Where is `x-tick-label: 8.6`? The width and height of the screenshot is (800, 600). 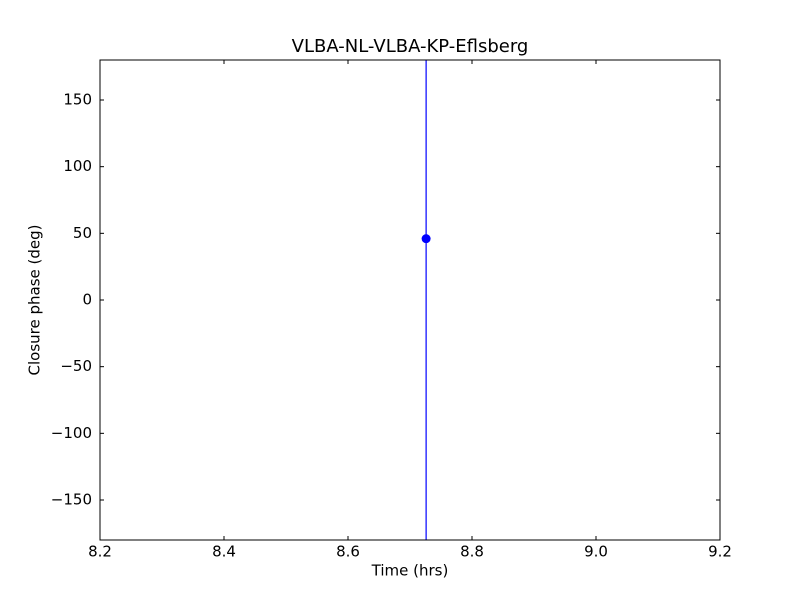 x-tick-label: 8.6 is located at coordinates (348, 552).